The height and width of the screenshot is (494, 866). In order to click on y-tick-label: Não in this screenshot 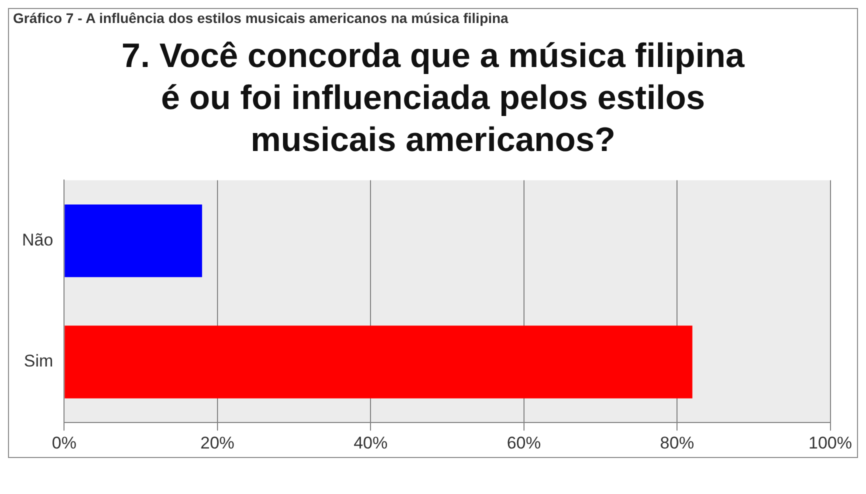, I will do `click(38, 240)`.